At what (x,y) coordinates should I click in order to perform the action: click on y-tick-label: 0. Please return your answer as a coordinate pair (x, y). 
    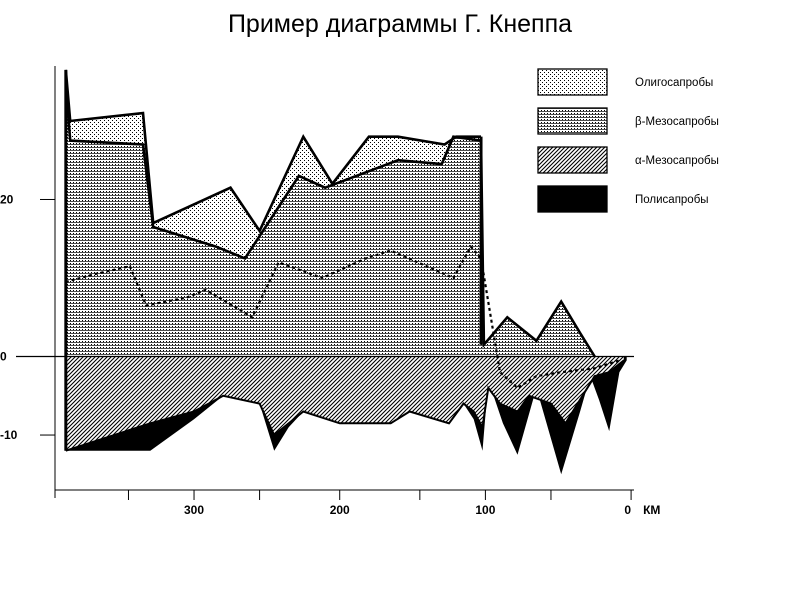
    Looking at the image, I should click on (3, 357).